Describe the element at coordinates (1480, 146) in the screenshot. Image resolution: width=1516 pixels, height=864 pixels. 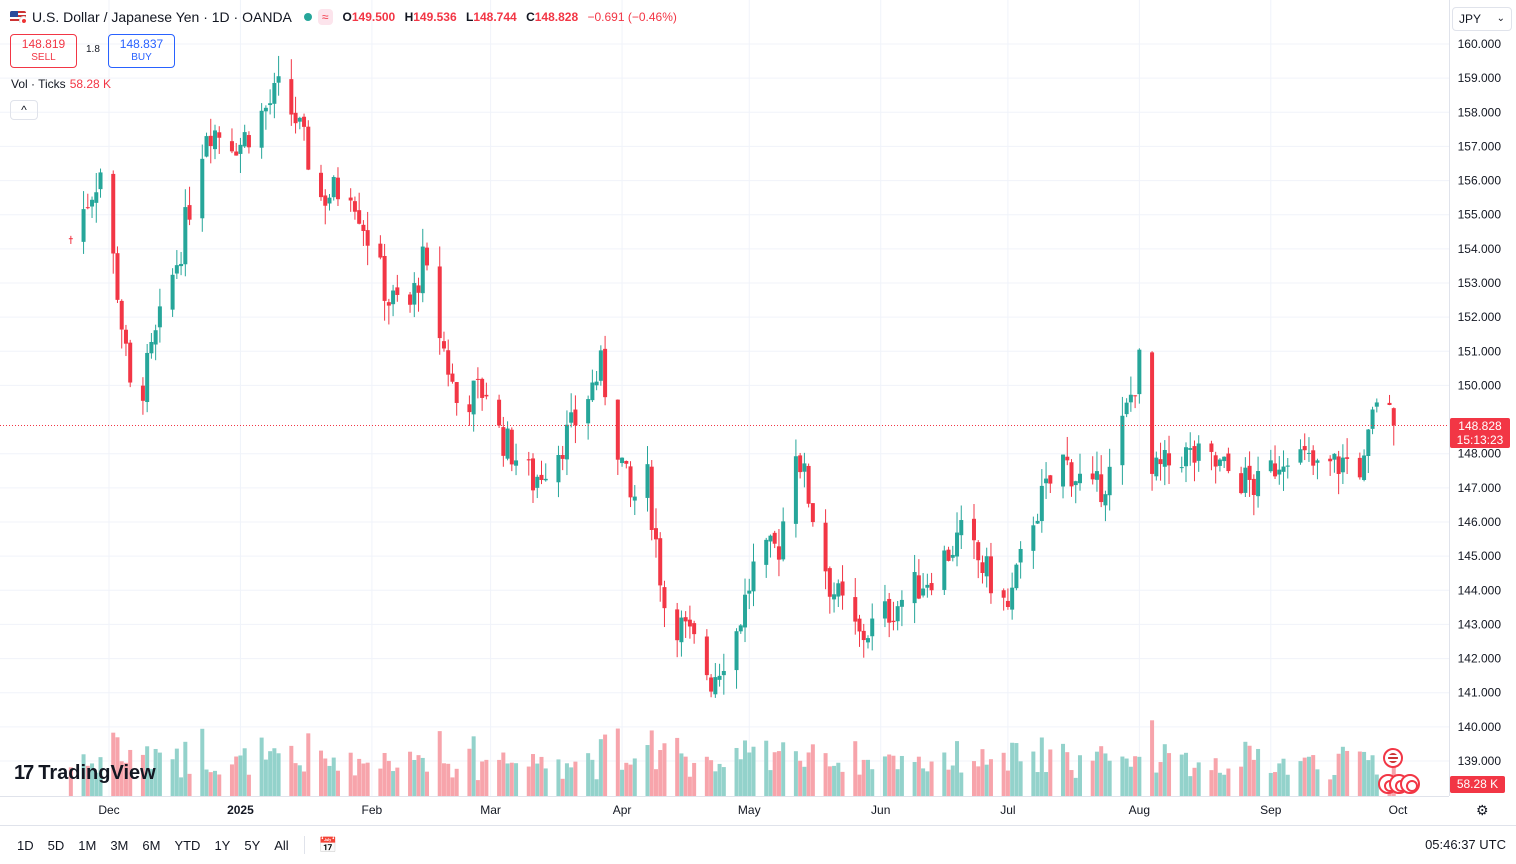
I see `price-tick-label: 157.000` at that location.